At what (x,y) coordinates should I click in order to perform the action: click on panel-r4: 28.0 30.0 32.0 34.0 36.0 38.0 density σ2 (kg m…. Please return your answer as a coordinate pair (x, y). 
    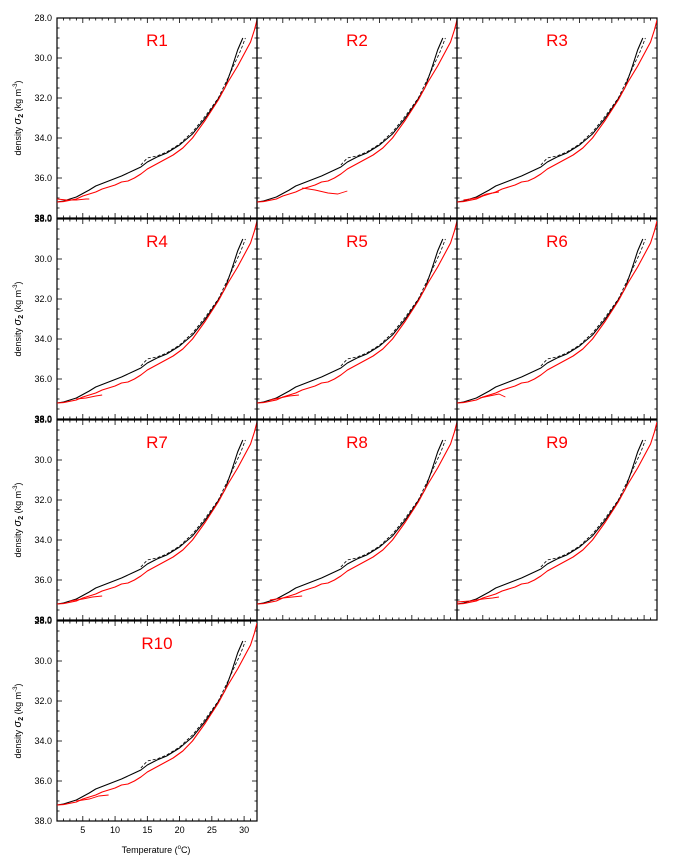
    Looking at the image, I should click on (135, 319).